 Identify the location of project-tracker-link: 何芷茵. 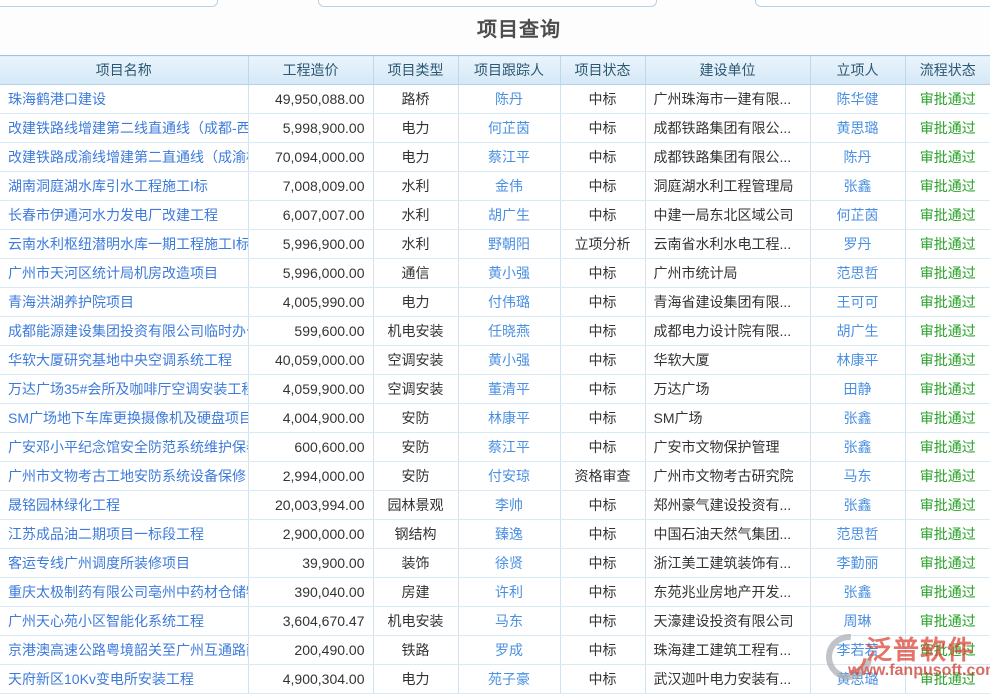
(508, 128).